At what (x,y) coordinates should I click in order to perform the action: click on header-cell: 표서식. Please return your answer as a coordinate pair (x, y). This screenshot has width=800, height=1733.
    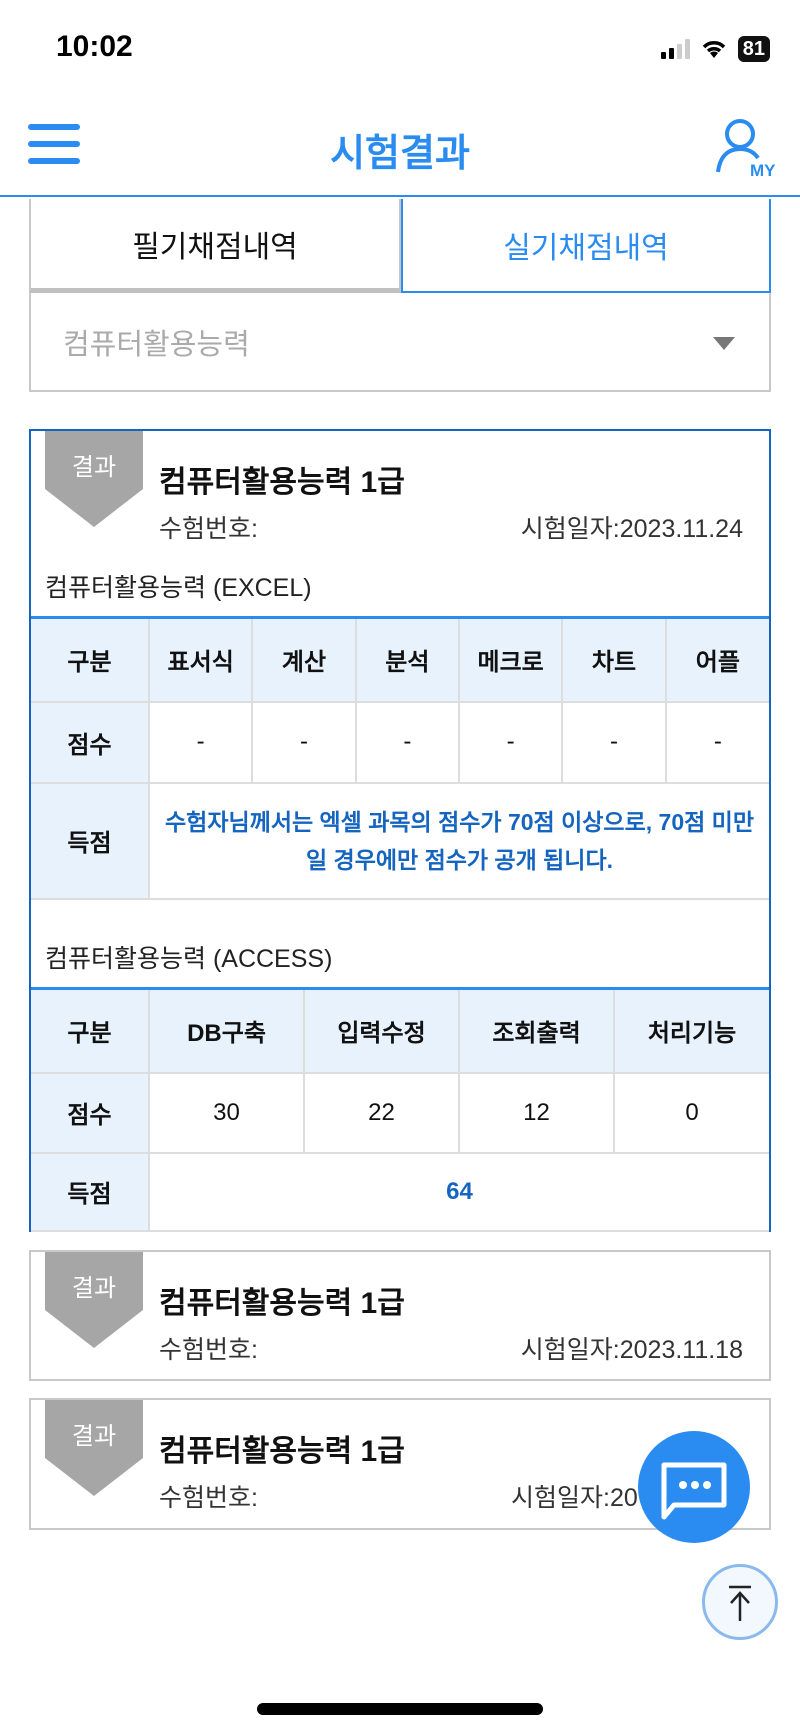
    Looking at the image, I should click on (200, 659).